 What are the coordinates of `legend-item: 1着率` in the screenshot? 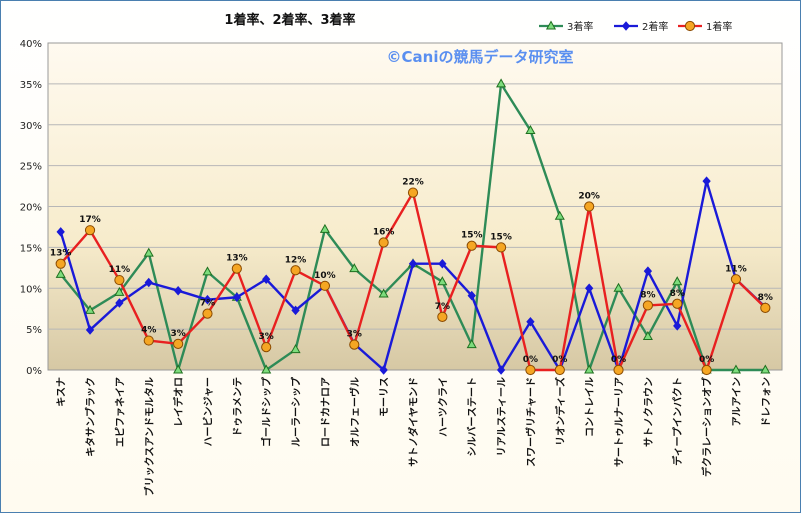 It's located at (705, 26).